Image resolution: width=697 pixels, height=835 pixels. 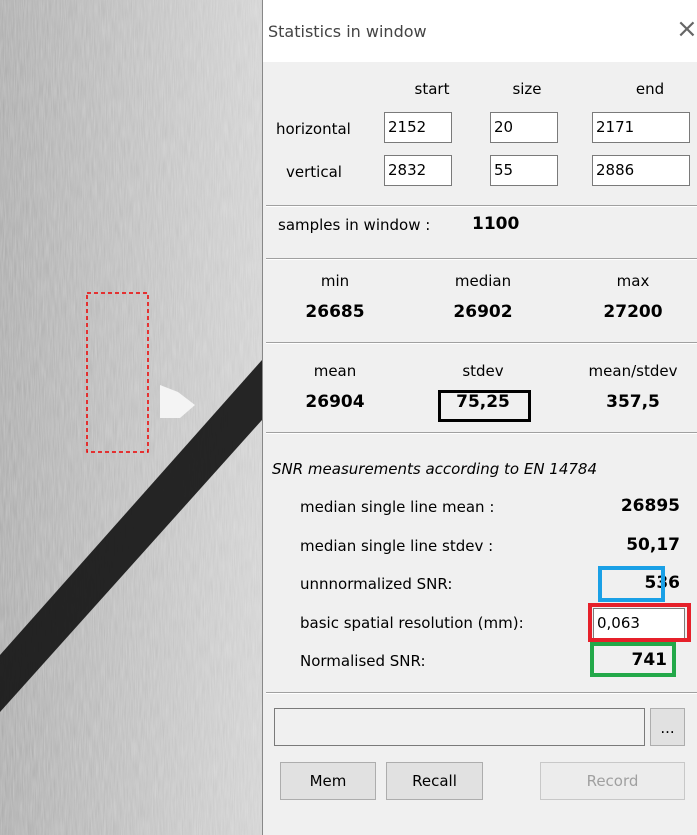 I want to click on stat-value: 357,5, so click(x=633, y=402).